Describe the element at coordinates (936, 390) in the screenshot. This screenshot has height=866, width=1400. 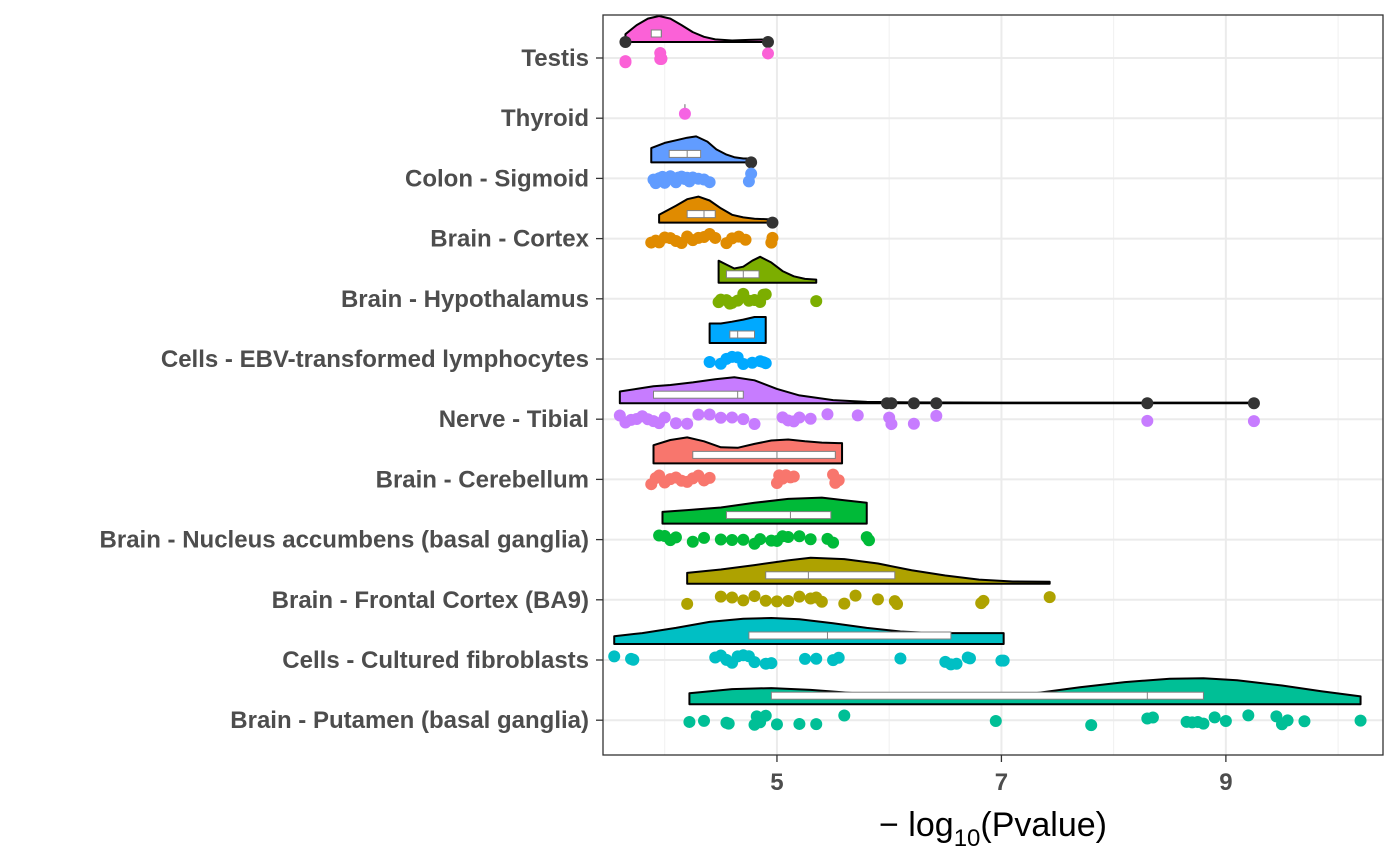
I see `density-cloud` at that location.